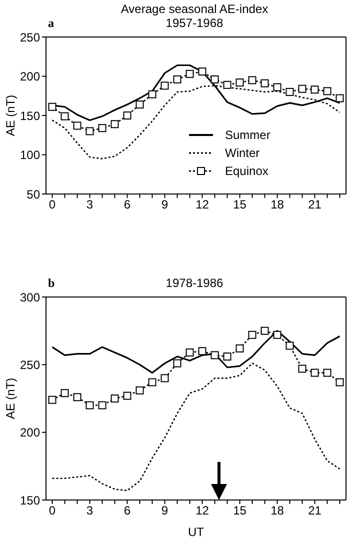 The height and width of the screenshot is (545, 359). Describe the element at coordinates (30, 155) in the screenshot. I see `y-tick-label: 100` at that location.